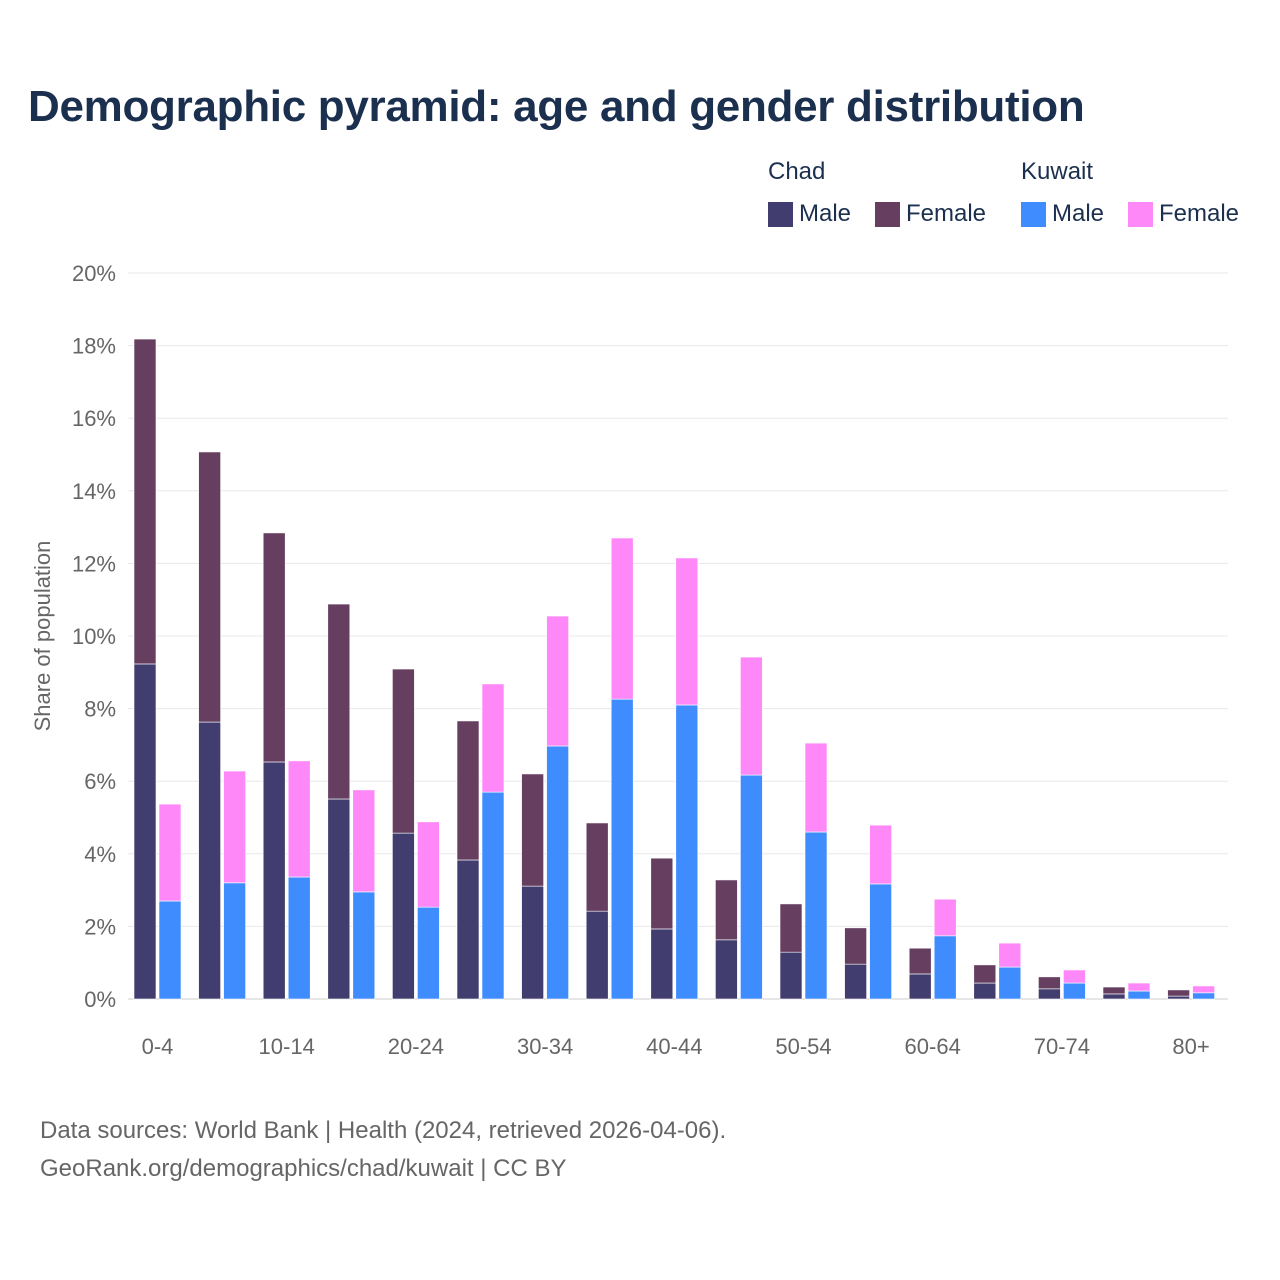 The height and width of the screenshot is (1280, 1280). What do you see at coordinates (100, 709) in the screenshot?
I see `y-tick-label: 8%` at bounding box center [100, 709].